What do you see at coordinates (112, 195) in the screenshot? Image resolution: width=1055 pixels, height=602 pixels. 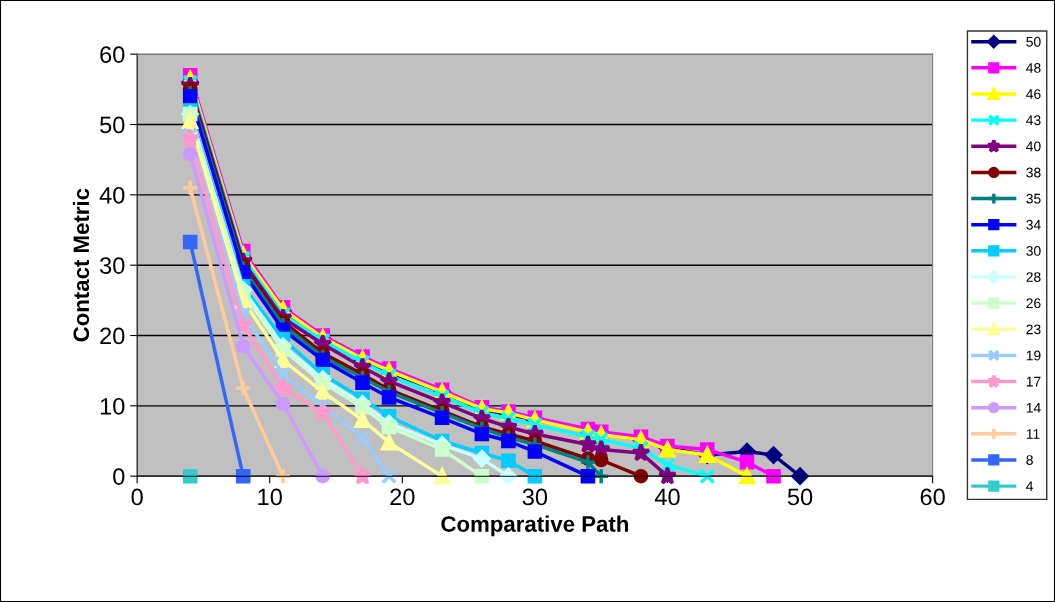 I see `y-tick-label: 40` at bounding box center [112, 195].